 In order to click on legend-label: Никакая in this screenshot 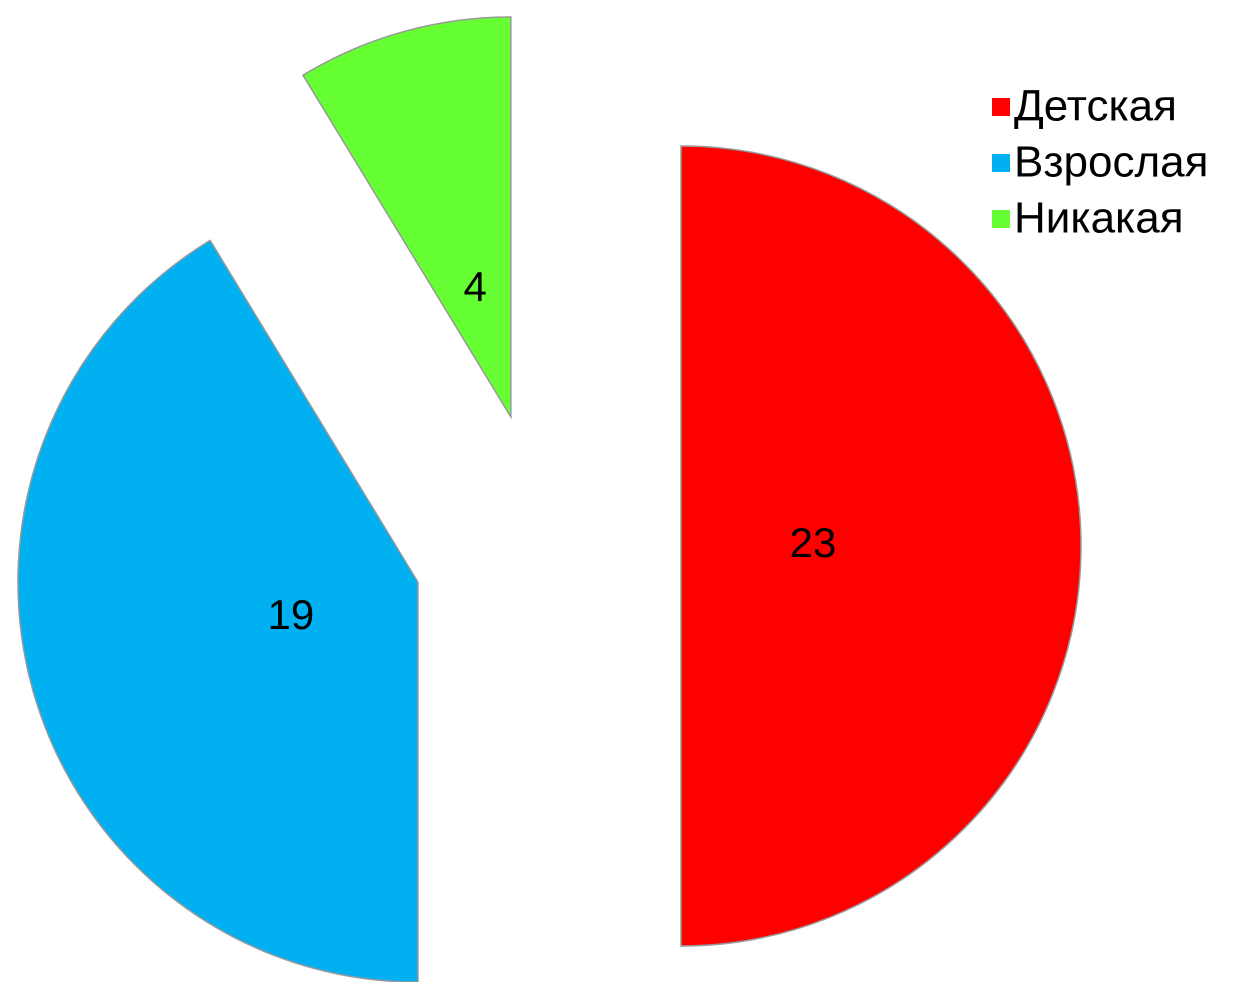, I will do `click(1099, 218)`.